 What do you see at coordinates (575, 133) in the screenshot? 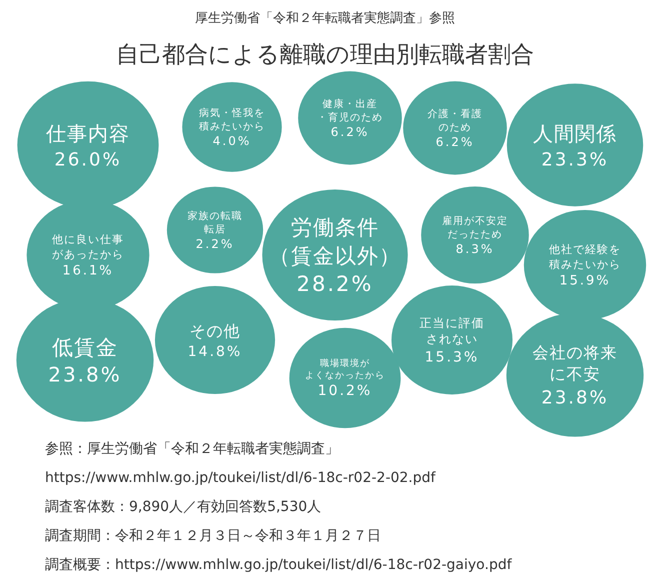
I see `category-label: 人間関係` at bounding box center [575, 133].